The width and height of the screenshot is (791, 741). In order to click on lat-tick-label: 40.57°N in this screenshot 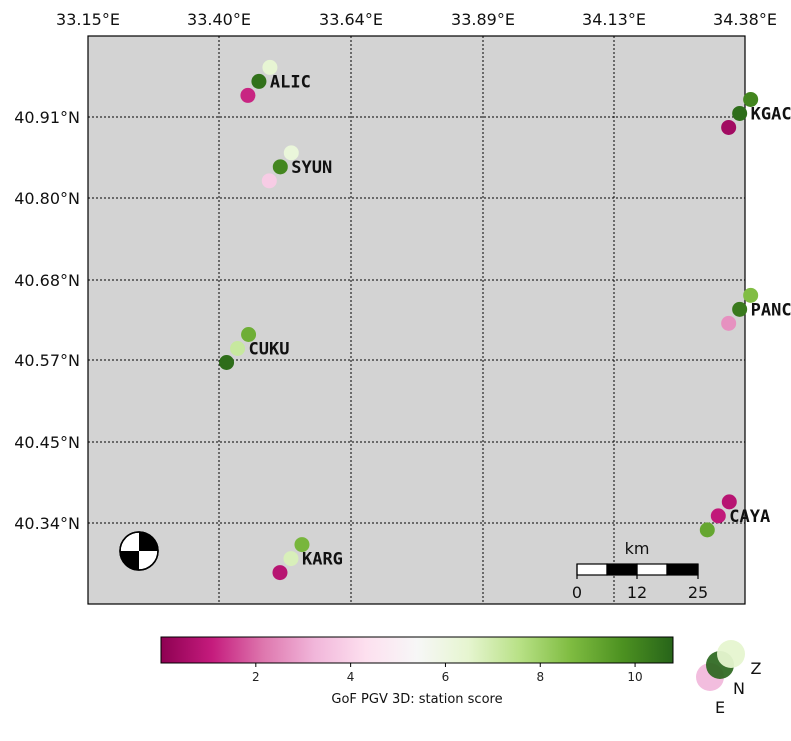, I will do `click(47, 360)`.